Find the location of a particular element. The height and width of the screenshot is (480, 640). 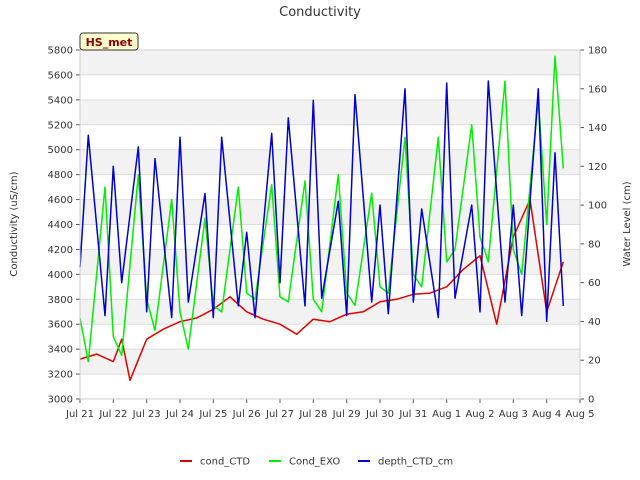

x-tick-label: Aug 5 is located at coordinates (579, 414).